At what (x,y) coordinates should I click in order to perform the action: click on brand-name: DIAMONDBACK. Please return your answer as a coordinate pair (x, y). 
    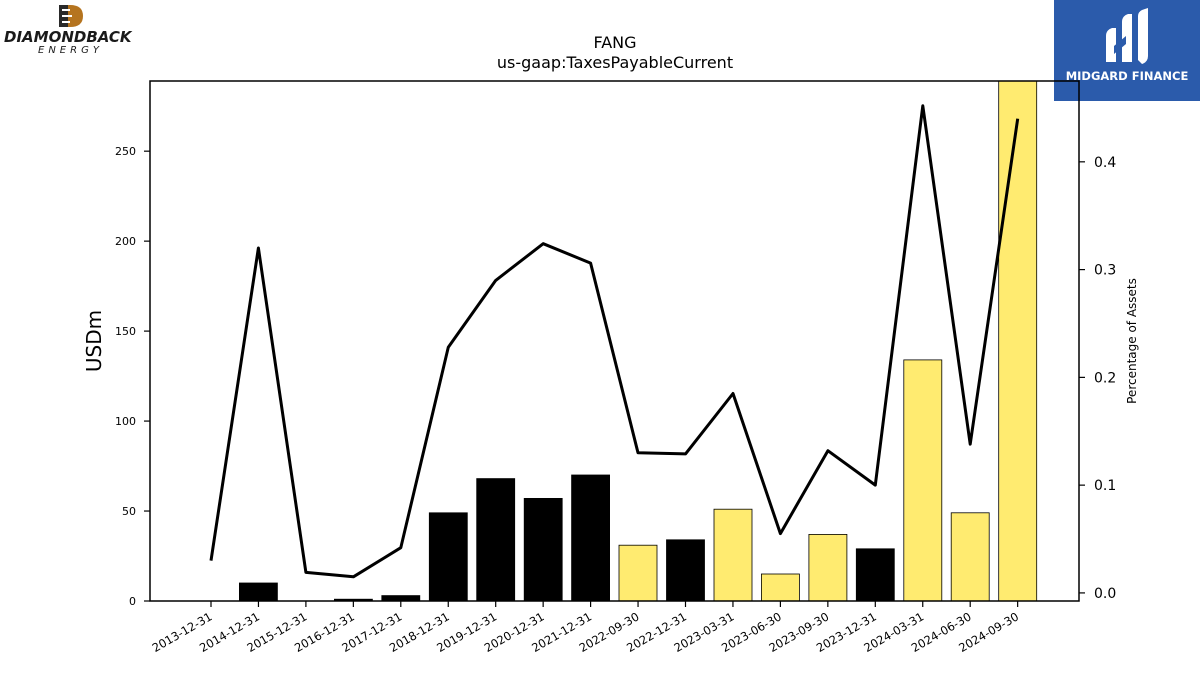
    Looking at the image, I should click on (68, 37).